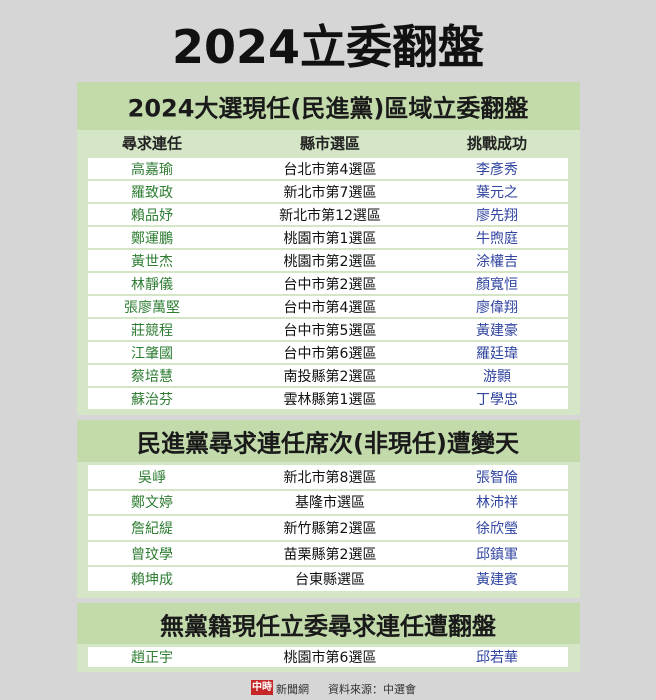 The height and width of the screenshot is (700, 656). I want to click on winner: 黃建賓, so click(497, 580).